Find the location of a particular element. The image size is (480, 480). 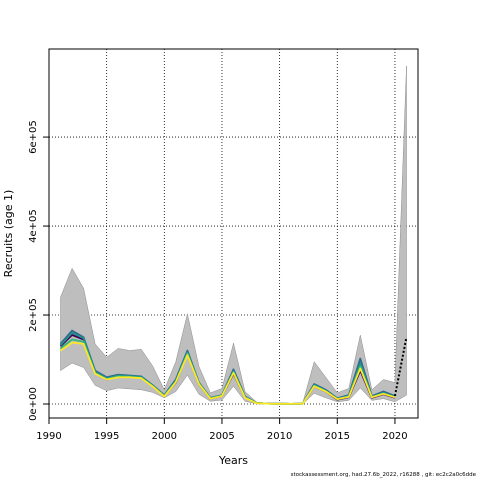

y-tick-label: 6e+05 is located at coordinates (33, 137).